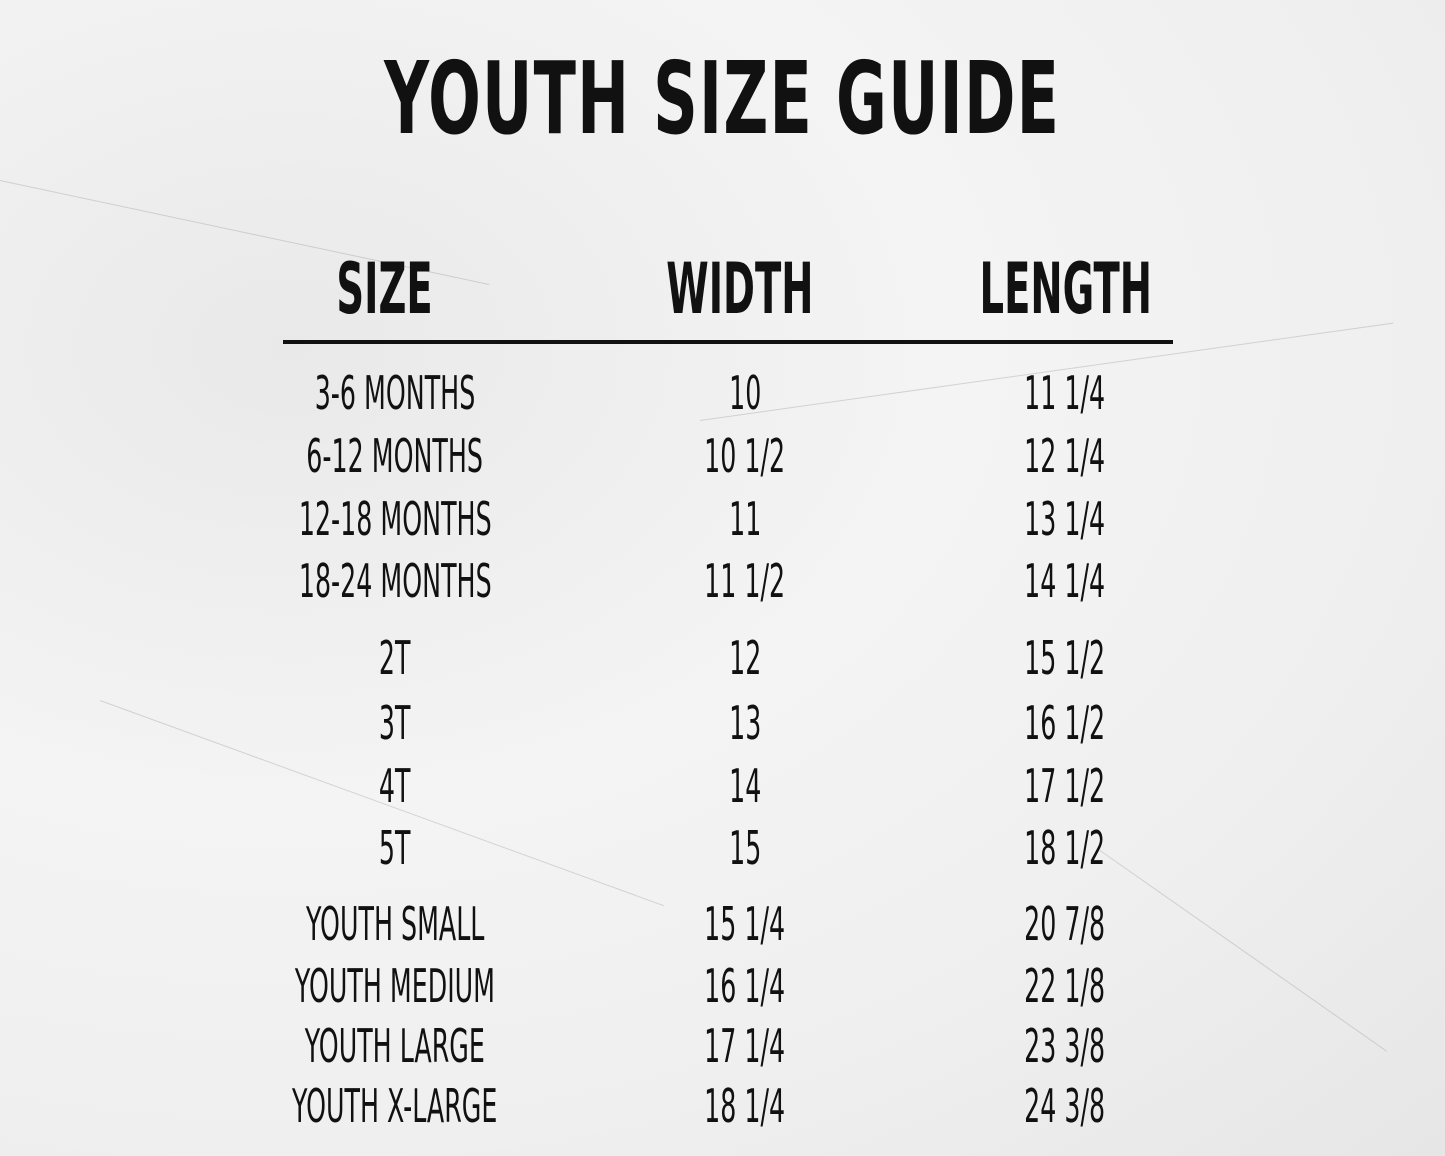 The image size is (1445, 1156). I want to click on cell-text: 14, so click(745, 786).